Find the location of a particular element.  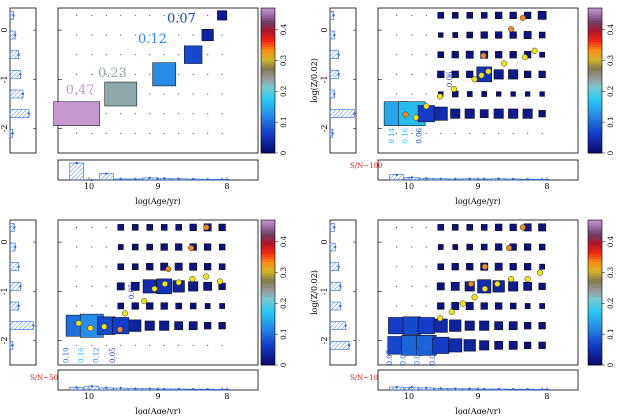

colorbar-tick-label: 0.1 is located at coordinates (611, 334).